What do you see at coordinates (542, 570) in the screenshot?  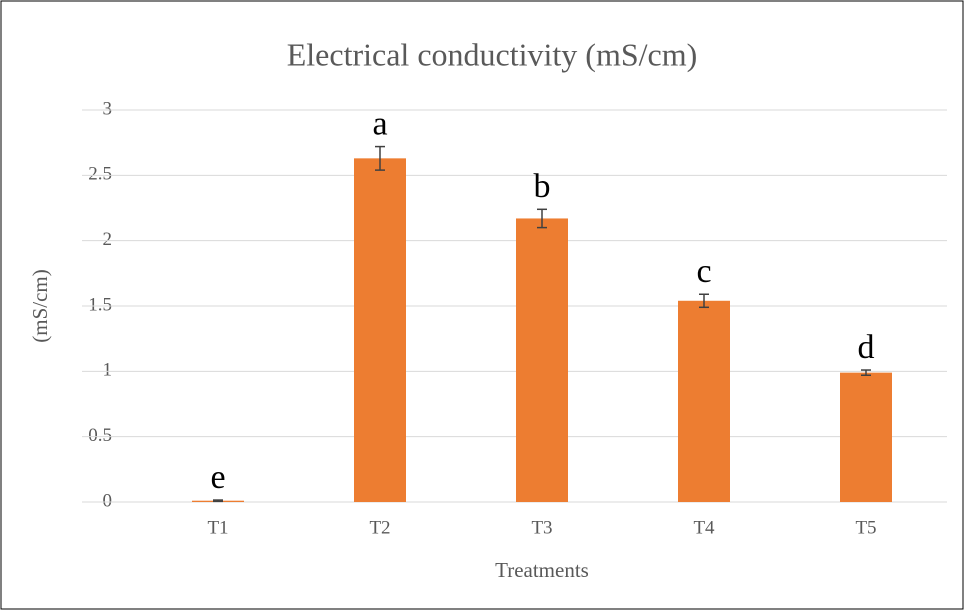 I see `x-axis-label: Treatments` at bounding box center [542, 570].